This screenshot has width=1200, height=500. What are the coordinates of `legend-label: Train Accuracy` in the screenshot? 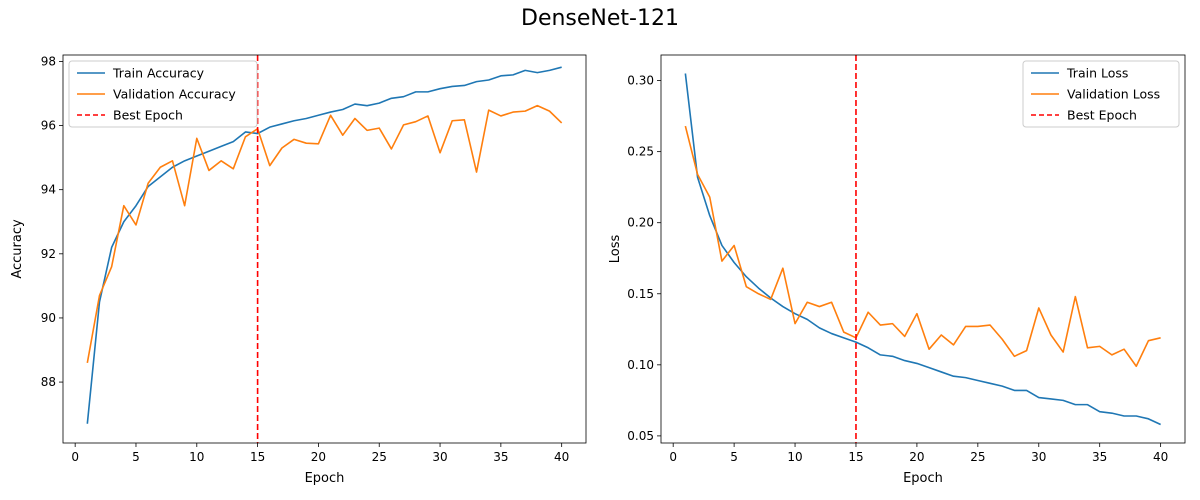 It's located at (158, 73).